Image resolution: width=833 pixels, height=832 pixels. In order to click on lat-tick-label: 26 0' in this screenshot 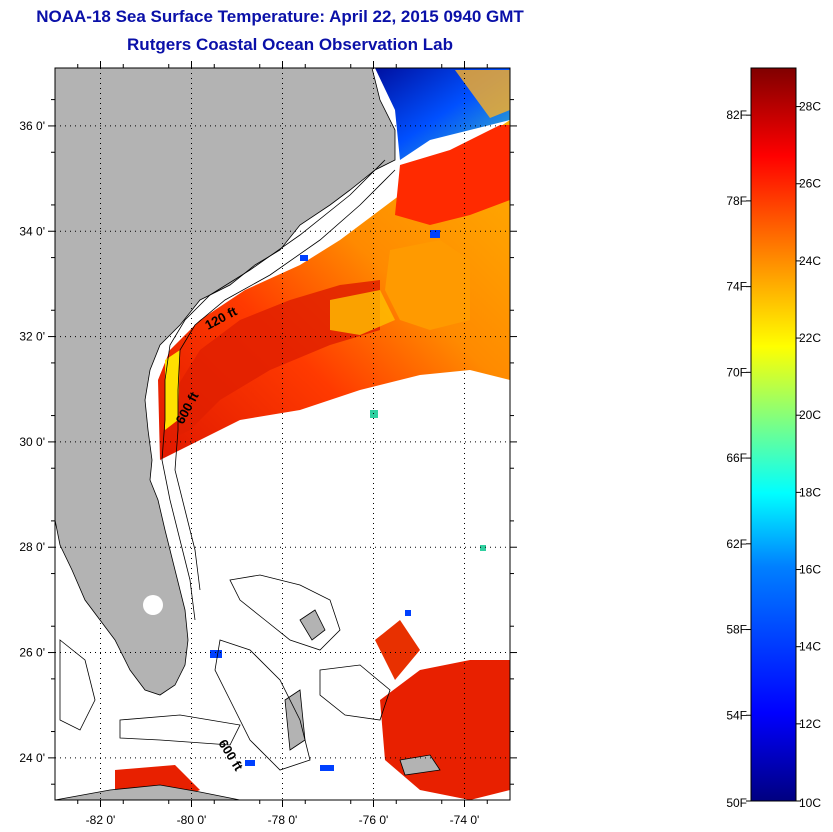, I will do `click(32, 653)`.